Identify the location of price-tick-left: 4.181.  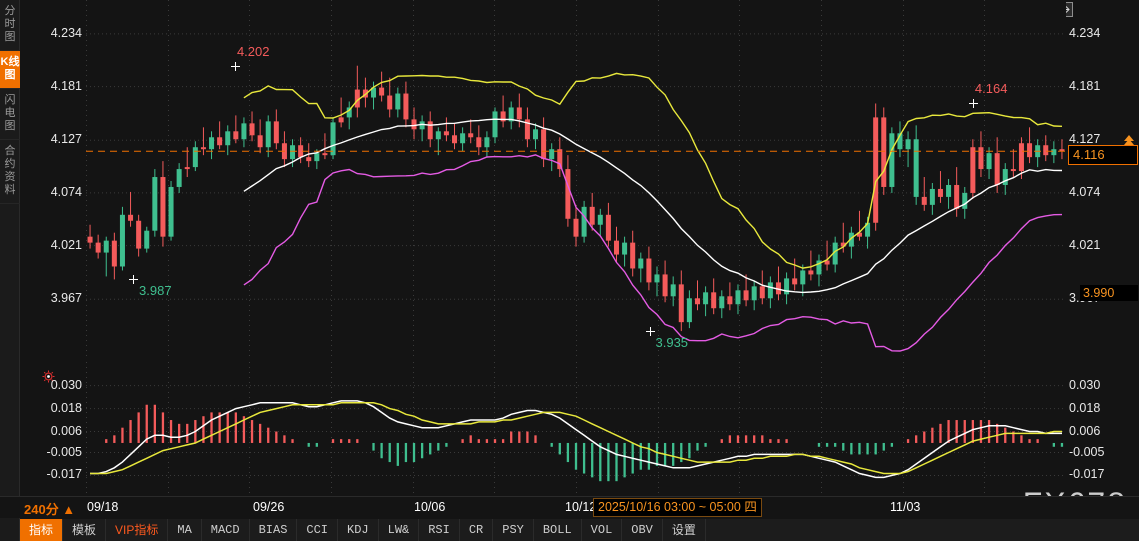
(66, 85).